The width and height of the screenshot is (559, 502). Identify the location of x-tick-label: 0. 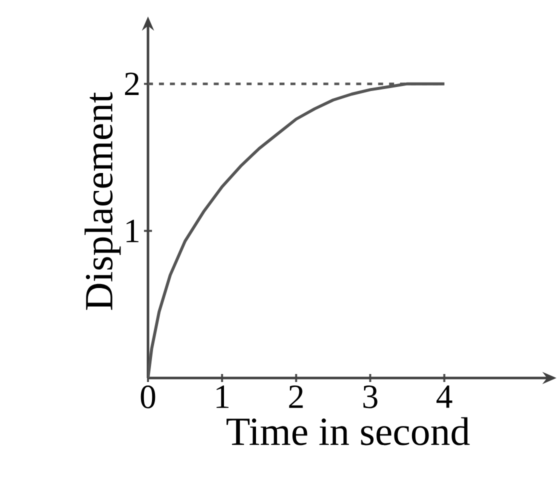
(148, 397).